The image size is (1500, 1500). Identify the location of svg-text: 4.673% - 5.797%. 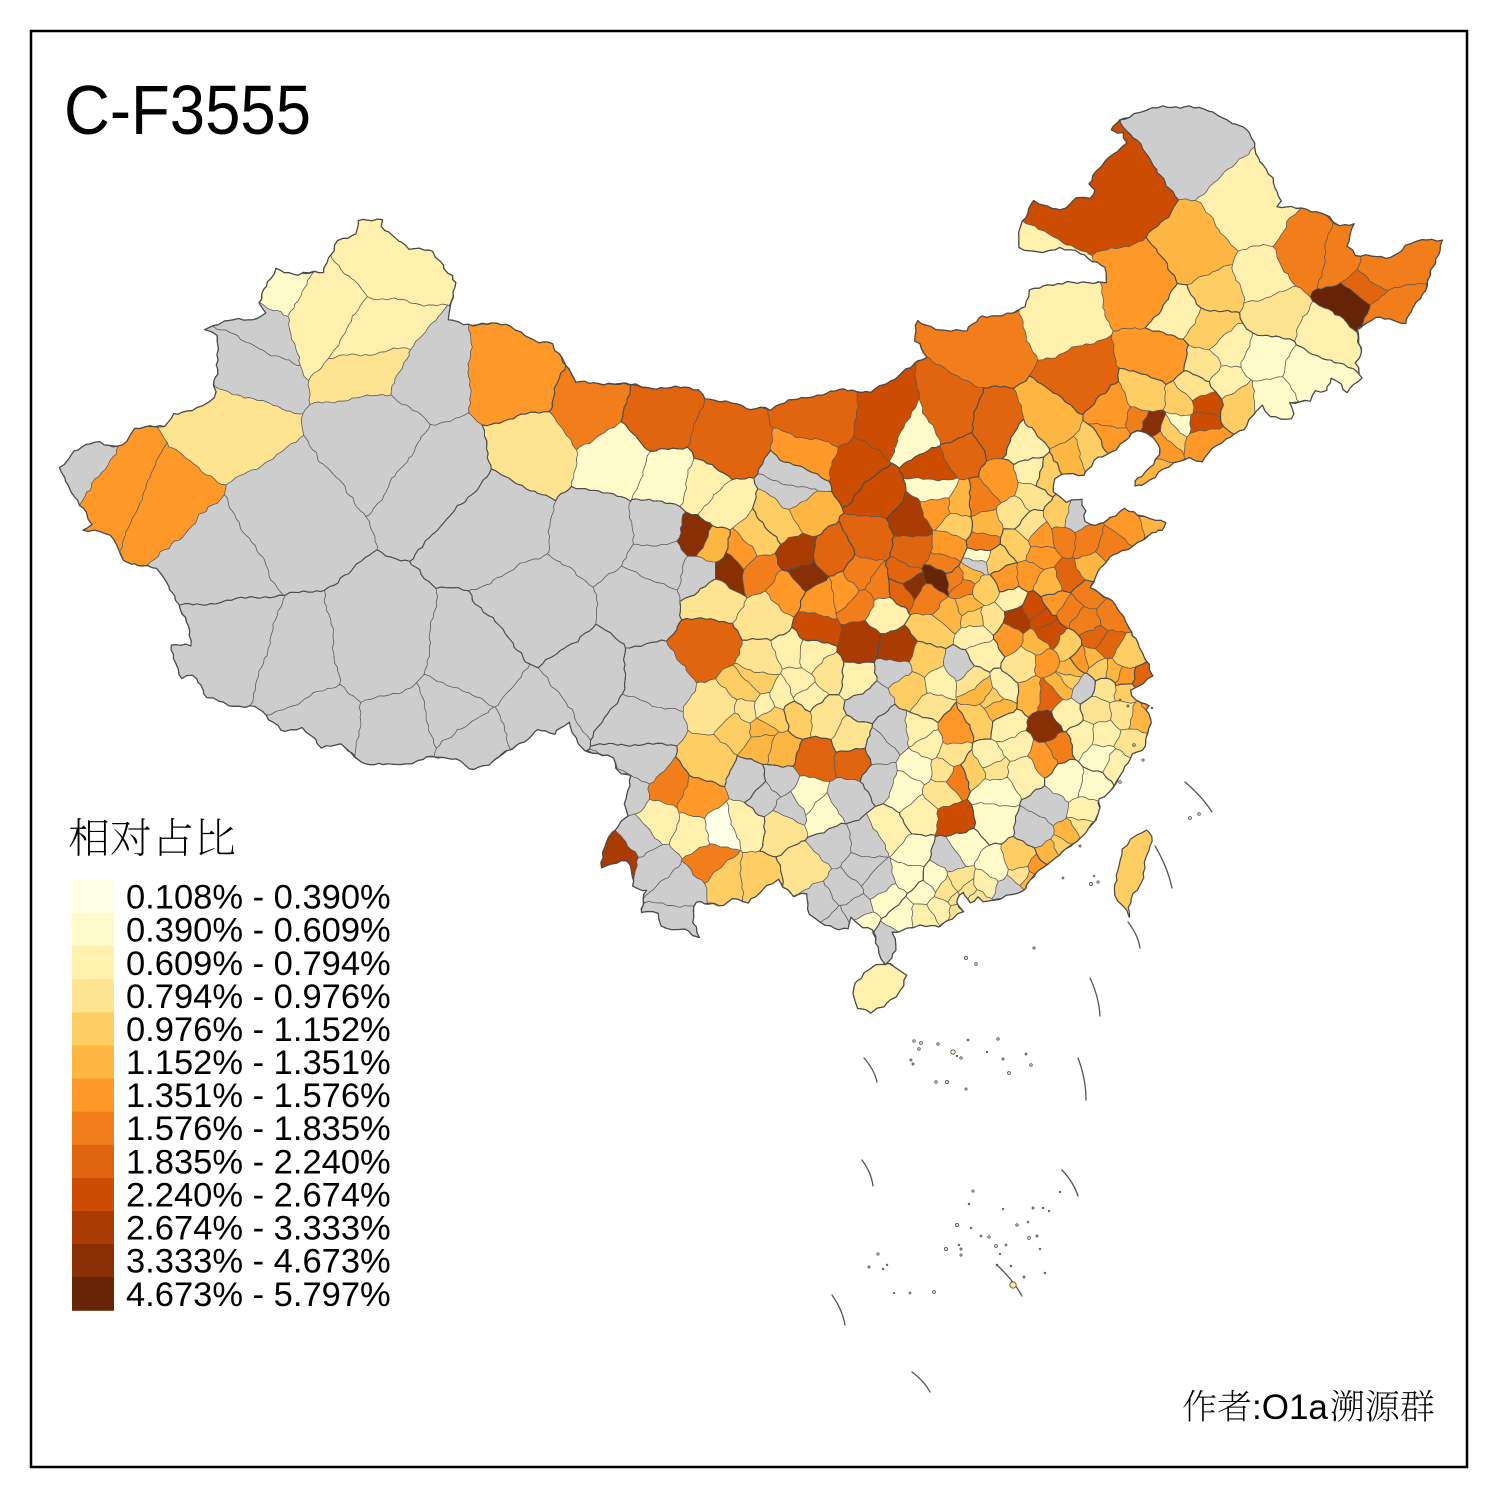
(258, 1295).